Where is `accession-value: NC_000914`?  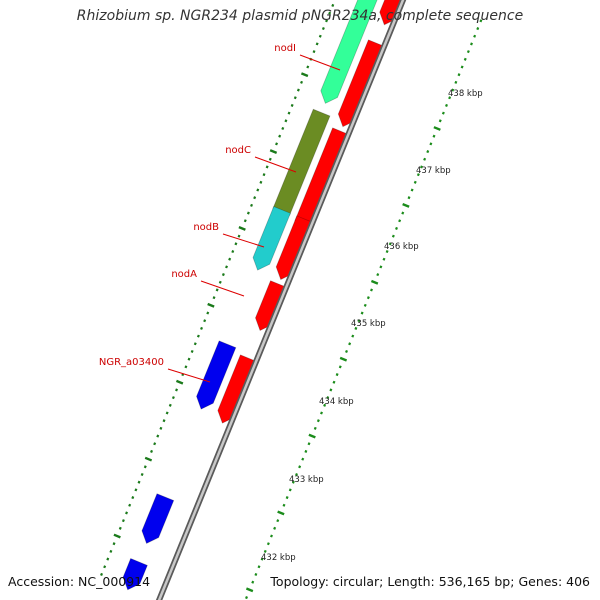
accession-value: NC_000914 is located at coordinates (114, 581).